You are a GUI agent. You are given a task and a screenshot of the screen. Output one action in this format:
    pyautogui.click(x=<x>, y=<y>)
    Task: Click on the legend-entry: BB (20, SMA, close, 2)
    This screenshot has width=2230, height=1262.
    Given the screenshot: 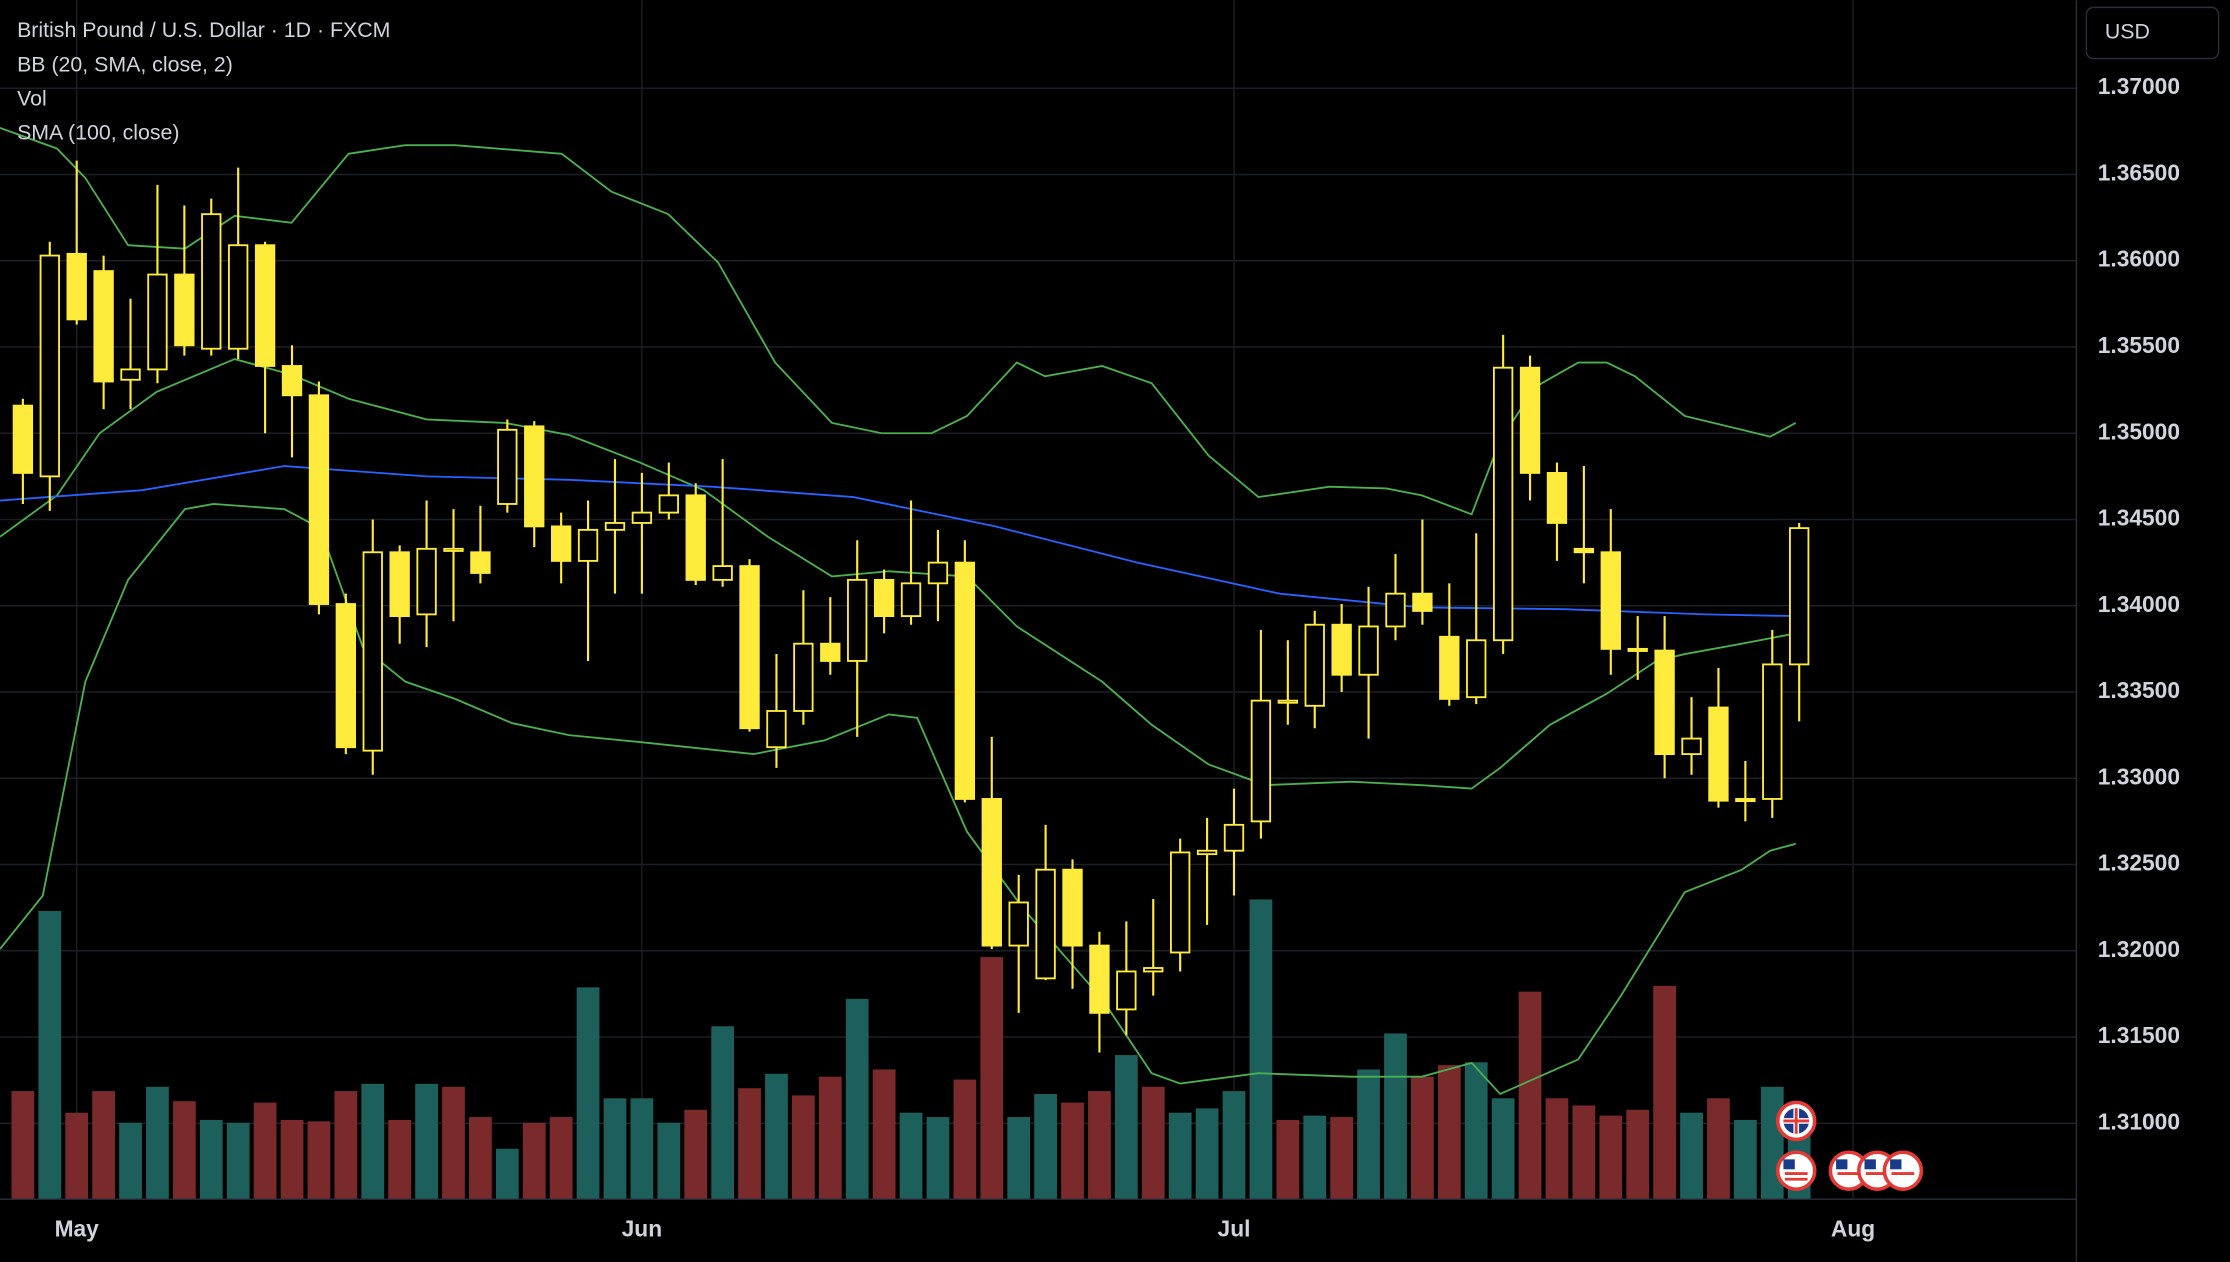 What is the action you would take?
    pyautogui.click(x=125, y=64)
    